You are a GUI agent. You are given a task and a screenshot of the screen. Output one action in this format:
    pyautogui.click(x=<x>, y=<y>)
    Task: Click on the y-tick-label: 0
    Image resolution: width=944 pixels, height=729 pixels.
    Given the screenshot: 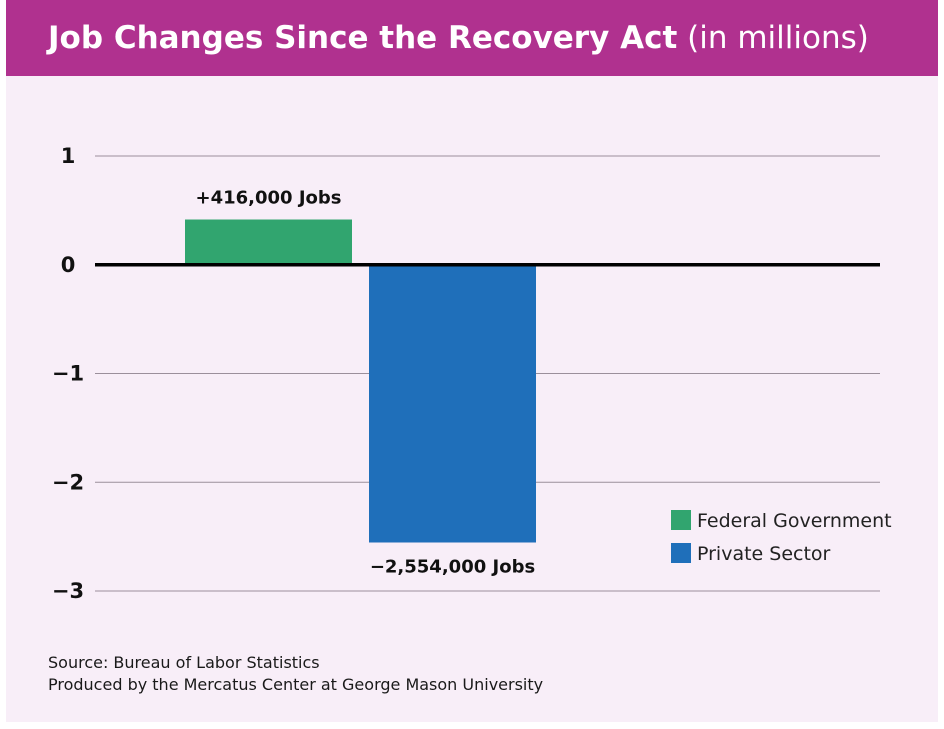 What is the action you would take?
    pyautogui.click(x=68, y=265)
    